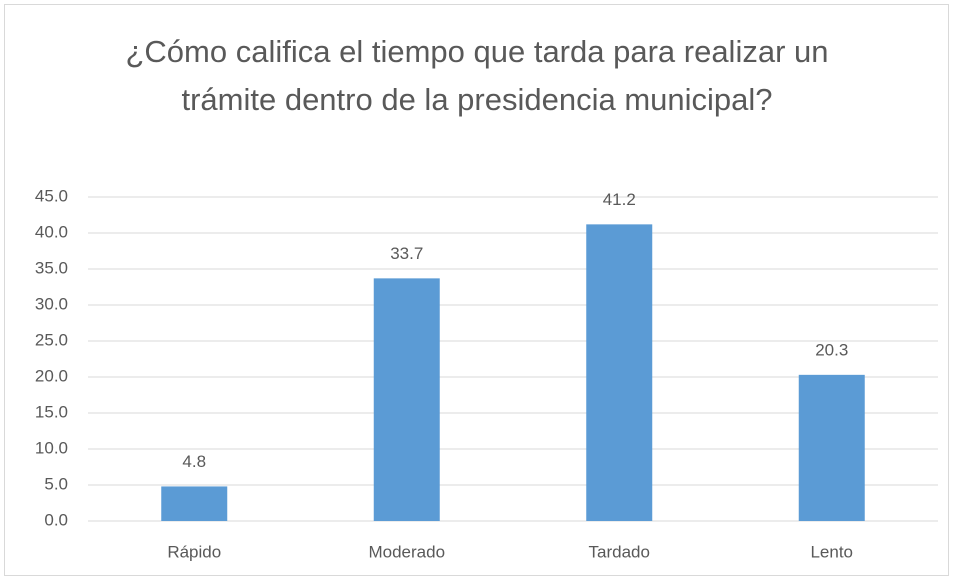 Image resolution: width=955 pixels, height=582 pixels. I want to click on data-label: 41.2, so click(619, 199).